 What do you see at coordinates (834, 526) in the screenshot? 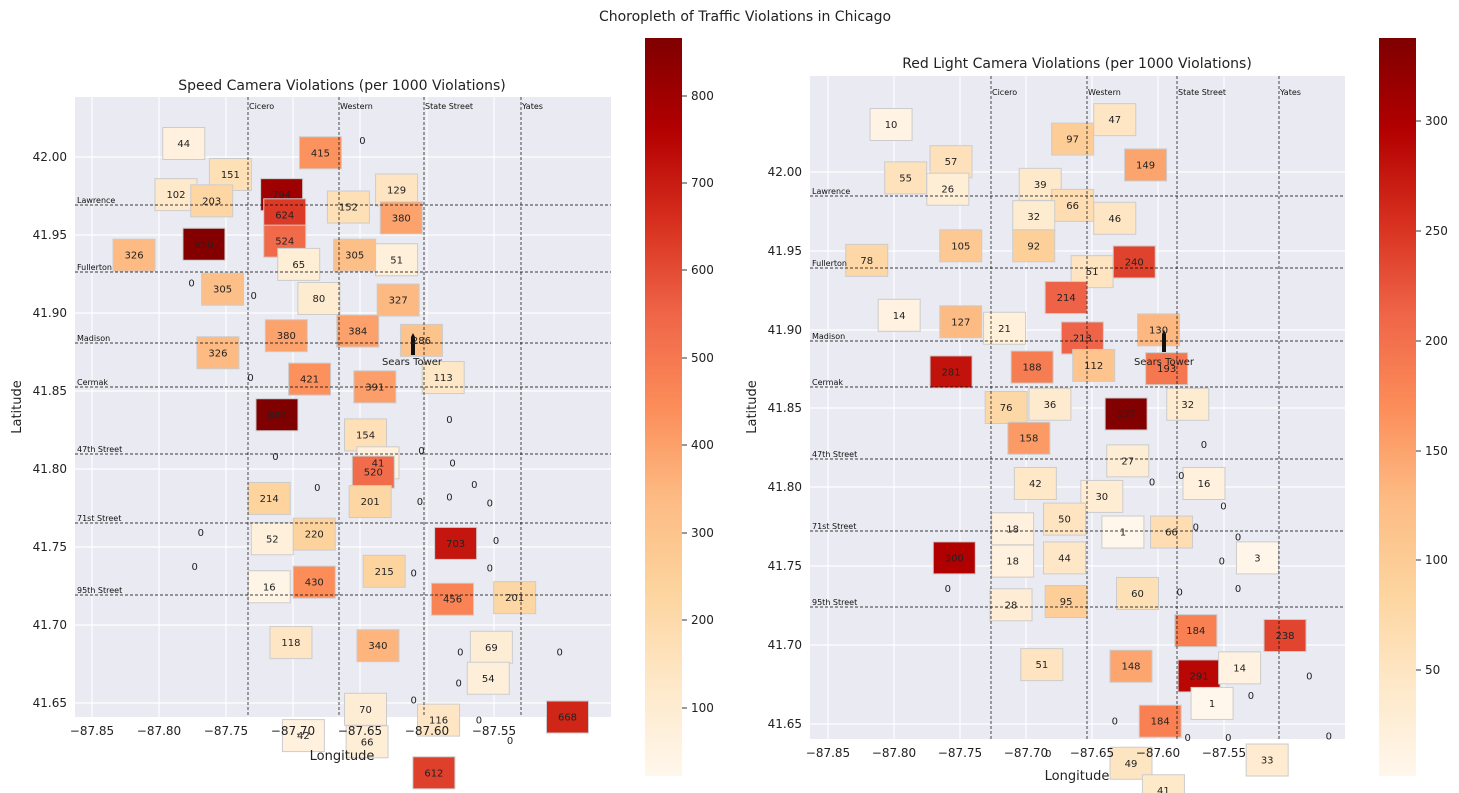
I see `street-label-horizontal: 71st Street` at bounding box center [834, 526].